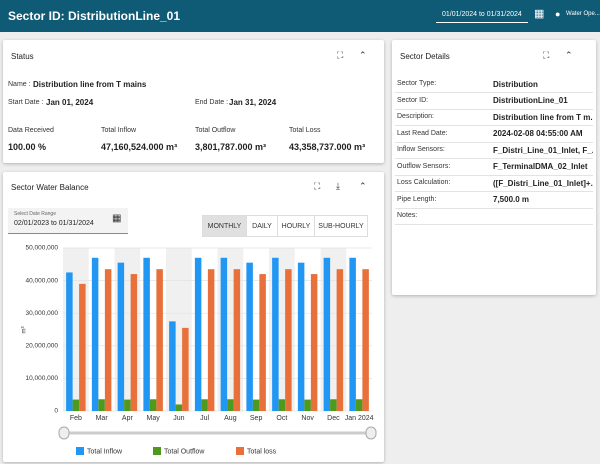  I want to click on metric-label: Total Inflow, so click(119, 130).